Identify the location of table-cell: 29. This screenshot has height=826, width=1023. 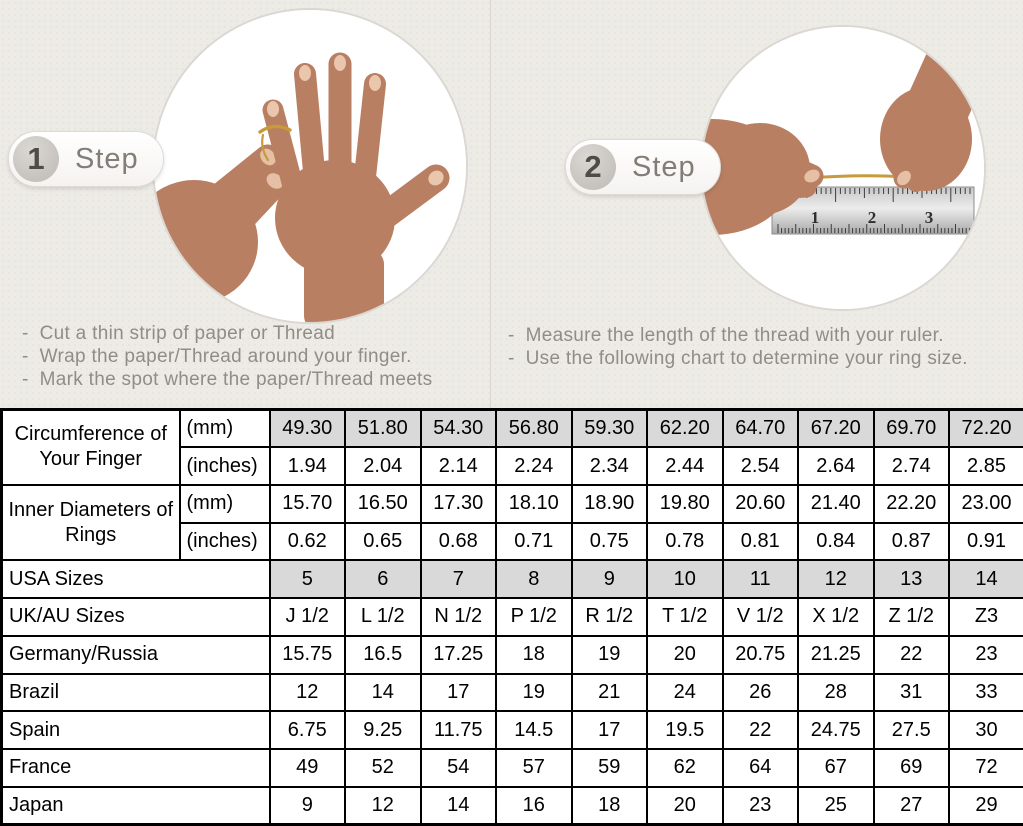
(985, 805).